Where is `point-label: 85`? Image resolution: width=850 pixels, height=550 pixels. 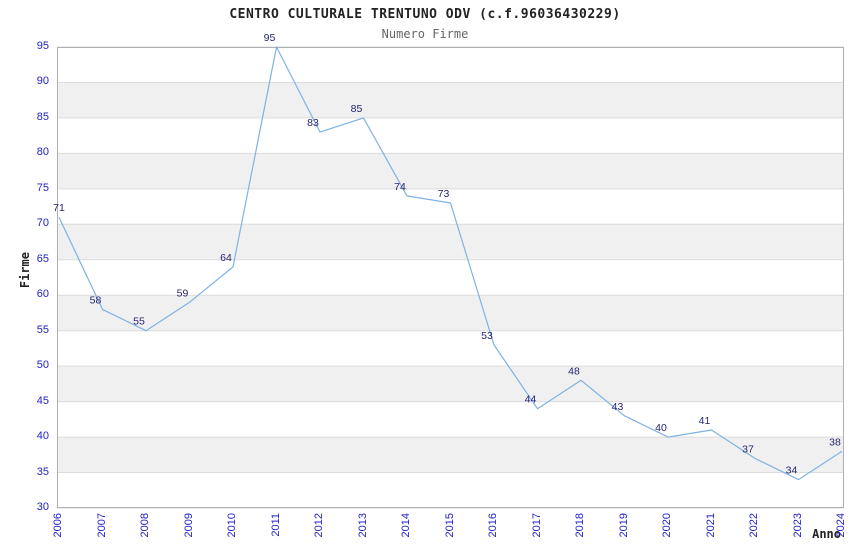
point-label: 85 is located at coordinates (357, 109).